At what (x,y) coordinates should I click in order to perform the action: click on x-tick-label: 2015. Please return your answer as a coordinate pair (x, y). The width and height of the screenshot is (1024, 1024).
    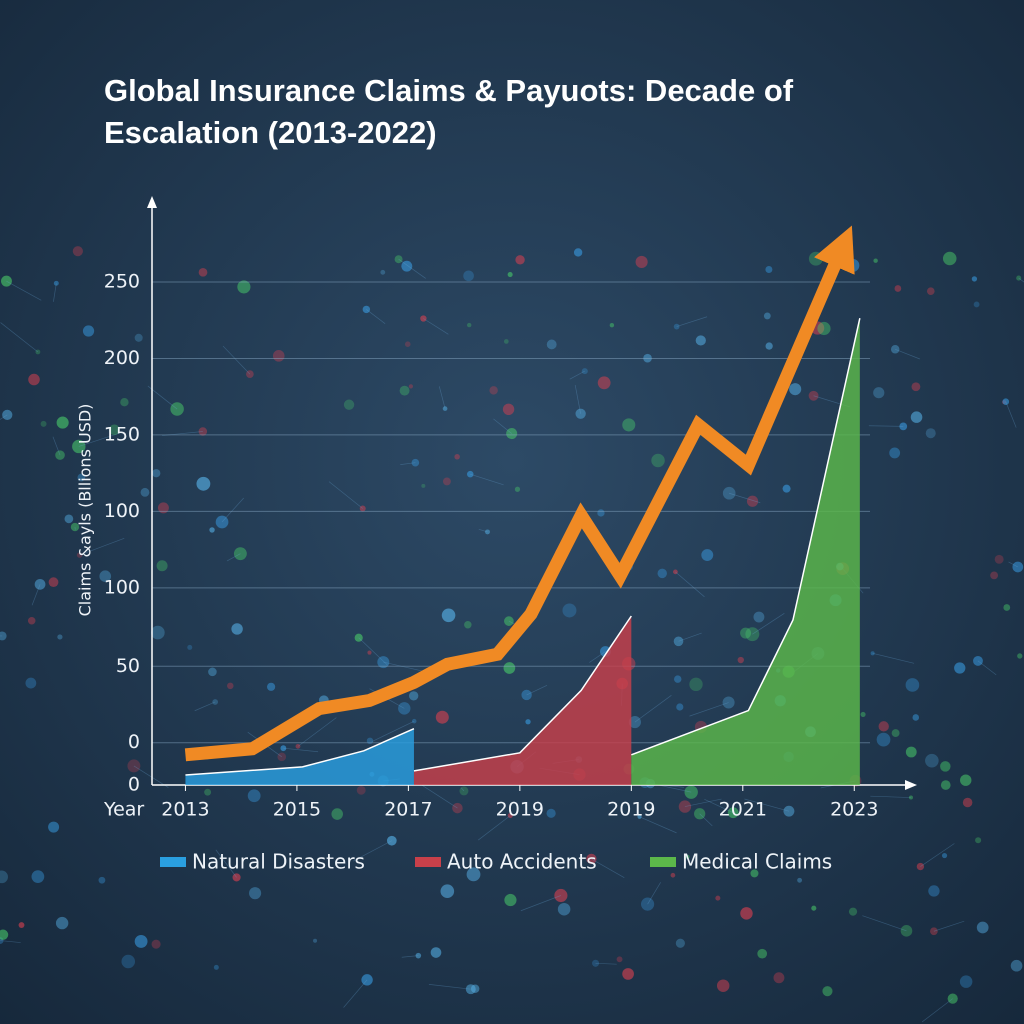
    Looking at the image, I should click on (297, 810).